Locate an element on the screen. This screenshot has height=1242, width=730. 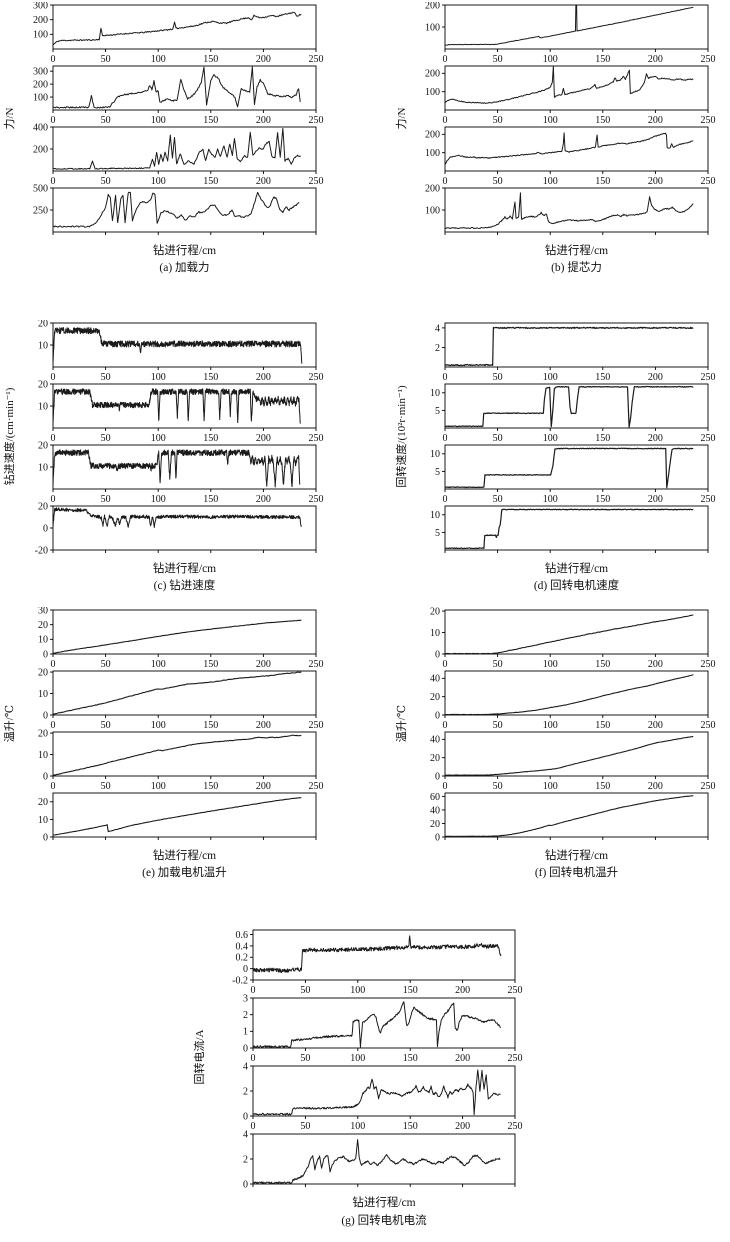
y-tick-label: 0.6 is located at coordinates (242, 935).